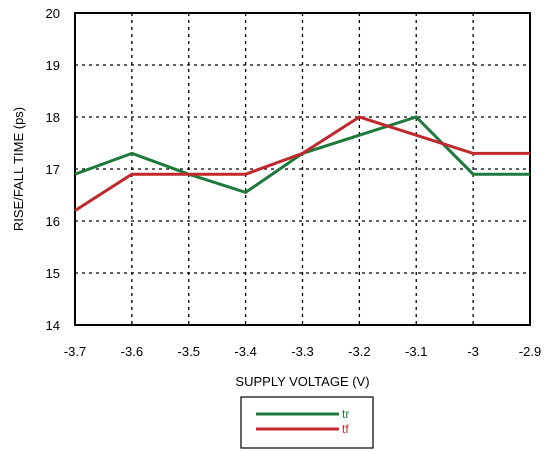  I want to click on legend-label-tr: tr, so click(345, 414).